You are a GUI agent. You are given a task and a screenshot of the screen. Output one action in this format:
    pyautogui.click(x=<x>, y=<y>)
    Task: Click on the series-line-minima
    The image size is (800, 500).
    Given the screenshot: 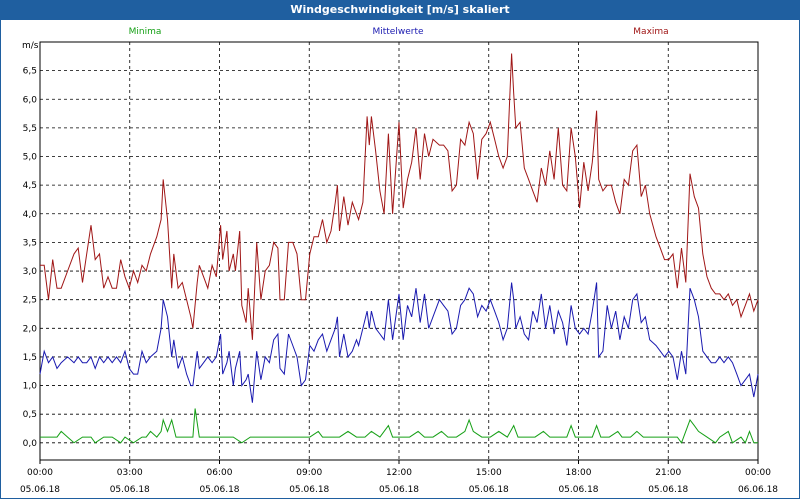 What is the action you would take?
    pyautogui.click(x=399, y=426)
    